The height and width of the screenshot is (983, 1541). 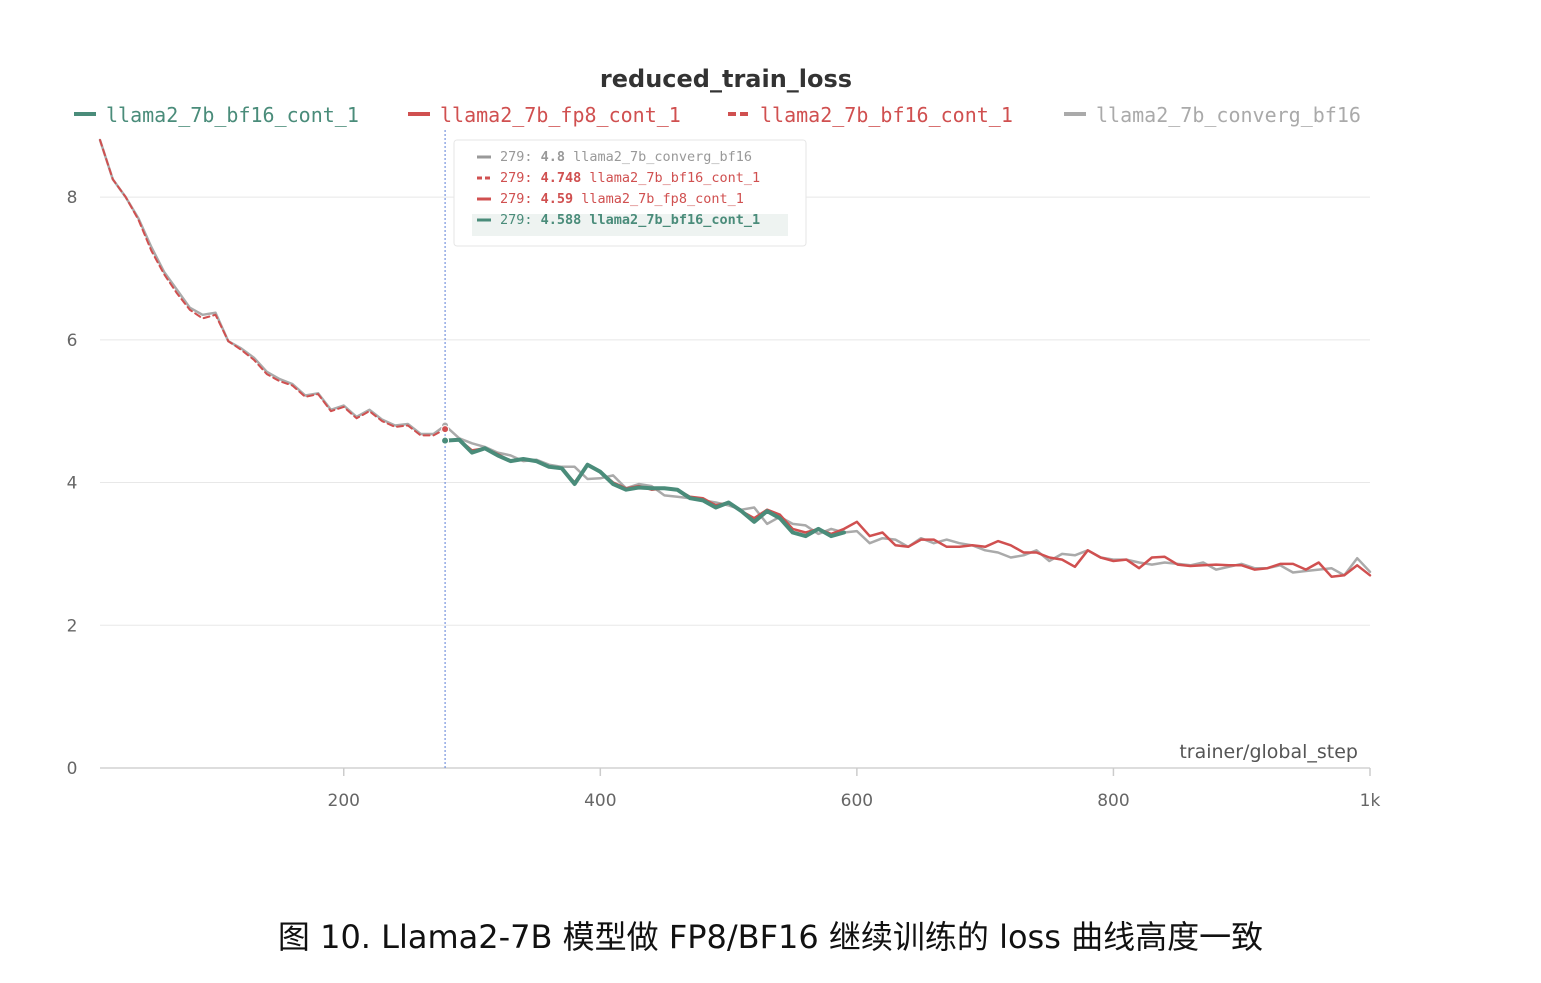 What do you see at coordinates (662, 157) in the screenshot?
I see `tooltip-series-name: llama2_7b_converg_bf16` at bounding box center [662, 157].